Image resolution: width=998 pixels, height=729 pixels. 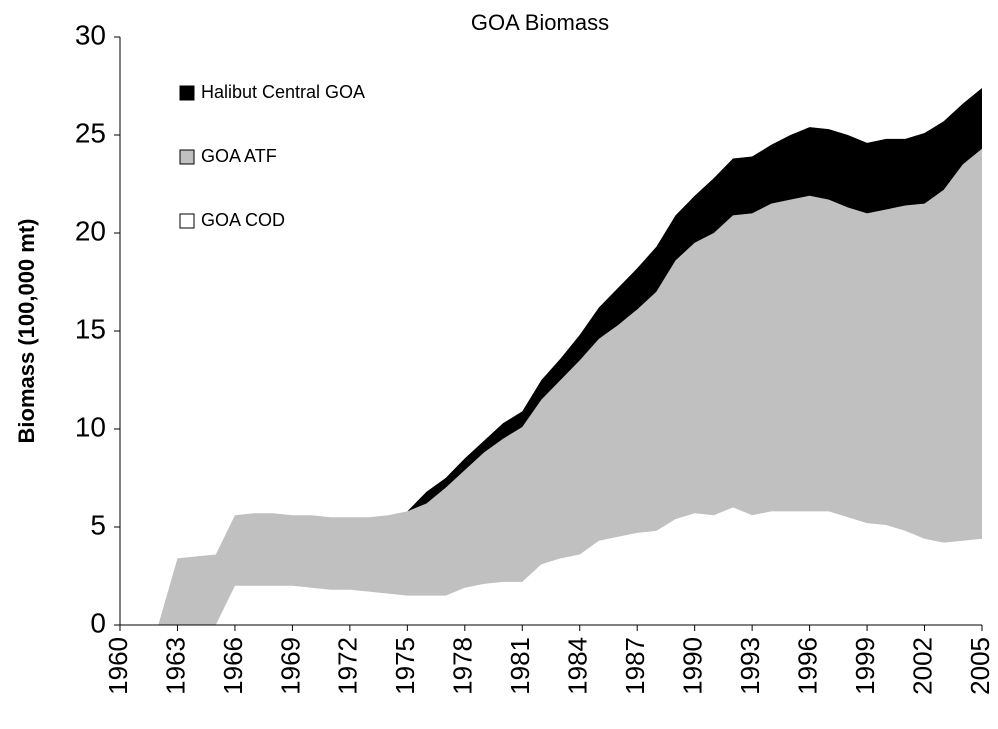 I want to click on x-tick-label: 1963, so click(x=175, y=666).